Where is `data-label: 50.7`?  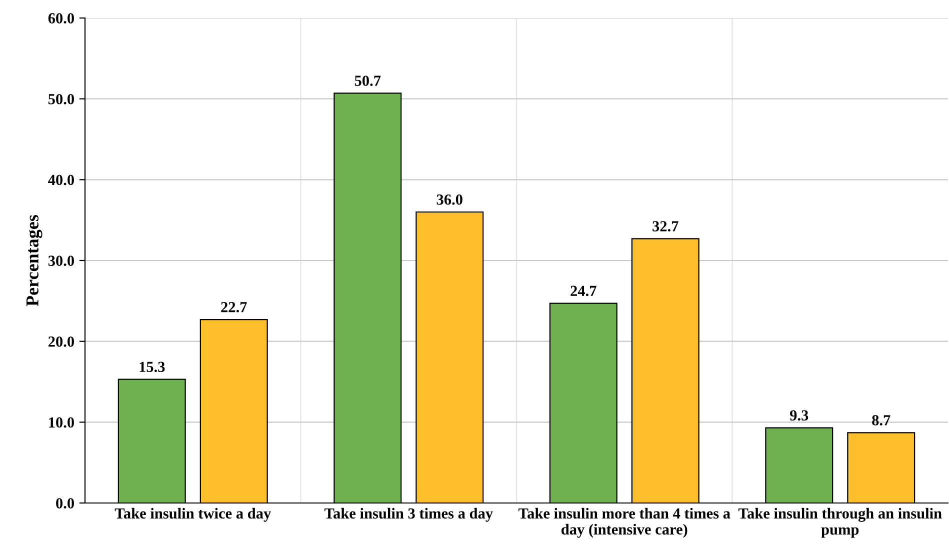
data-label: 50.7 is located at coordinates (367, 81).